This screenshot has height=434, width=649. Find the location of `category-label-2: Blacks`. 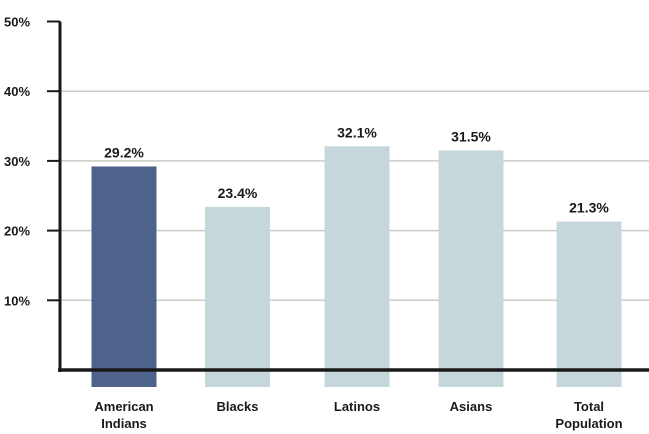

category-label-2: Blacks is located at coordinates (238, 406).